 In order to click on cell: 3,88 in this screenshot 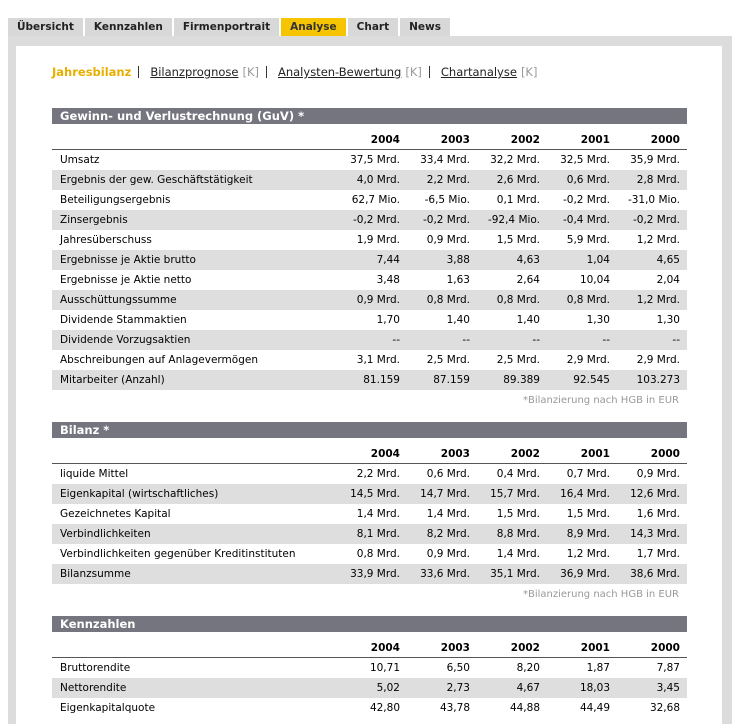, I will do `click(458, 260)`.